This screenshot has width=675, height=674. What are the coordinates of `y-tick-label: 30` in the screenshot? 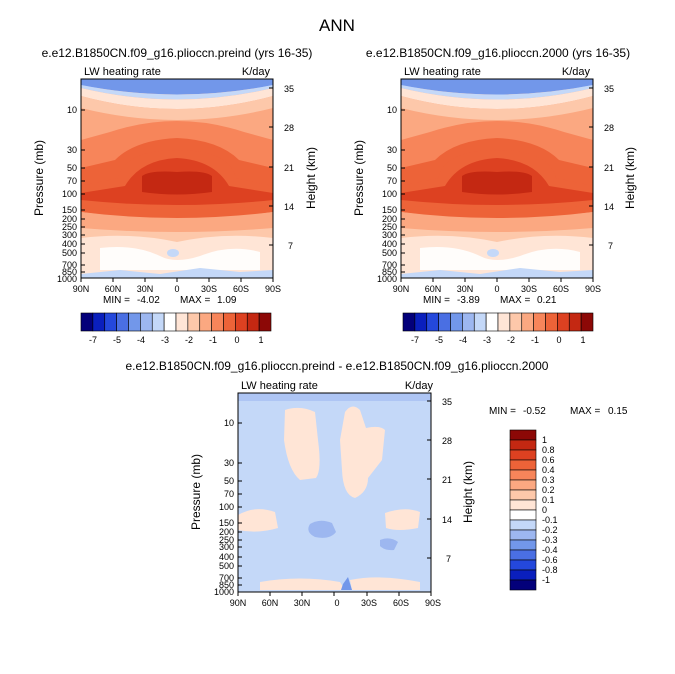 It's located at (72, 150).